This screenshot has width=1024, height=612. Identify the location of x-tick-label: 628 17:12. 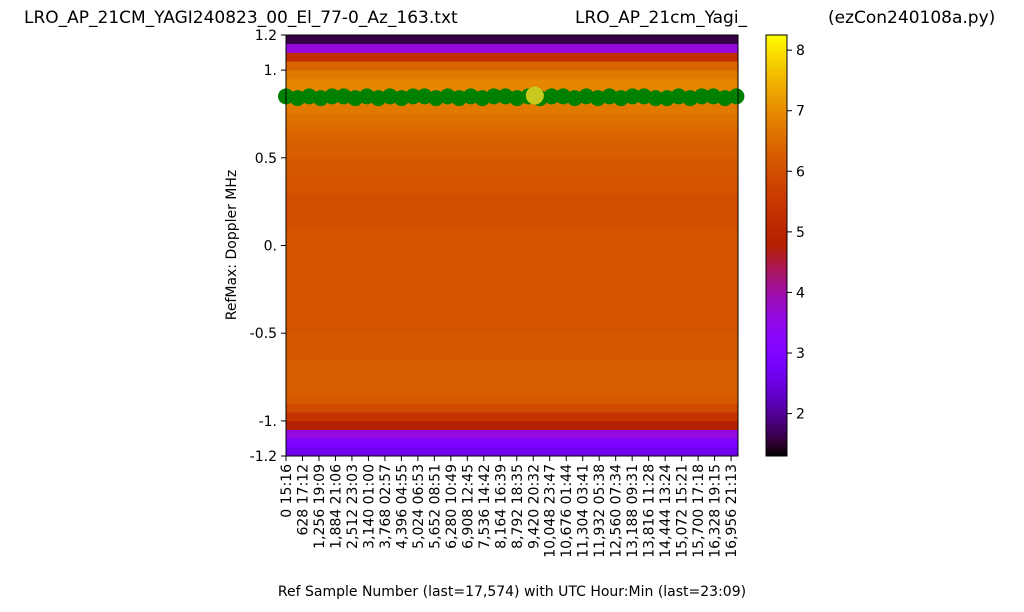
(303, 500).